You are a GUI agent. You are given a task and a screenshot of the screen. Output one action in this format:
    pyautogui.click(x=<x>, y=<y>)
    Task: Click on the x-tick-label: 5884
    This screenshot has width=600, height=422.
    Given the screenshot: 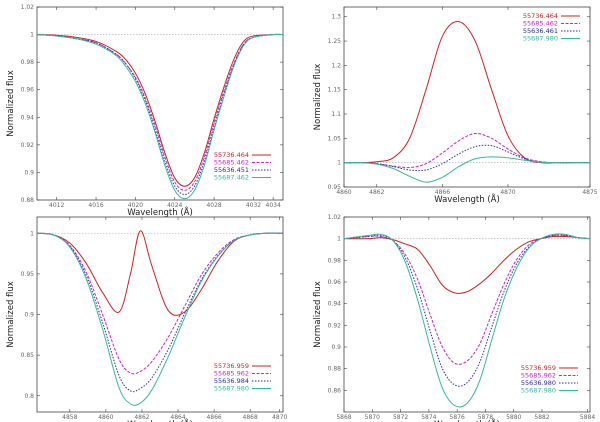 What is the action you would take?
    pyautogui.click(x=587, y=417)
    